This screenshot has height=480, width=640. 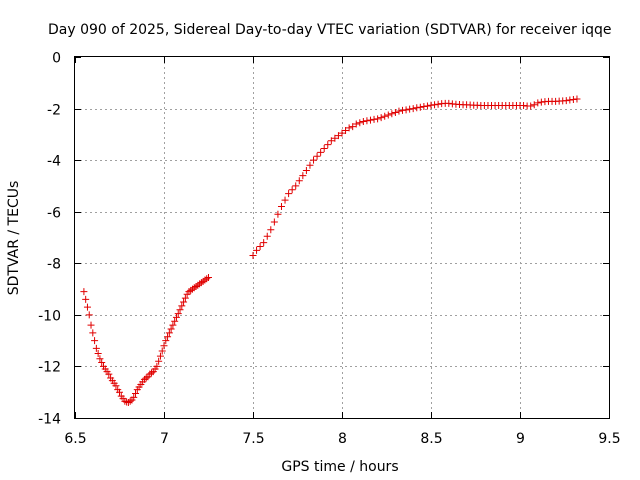 I want to click on x-tick-label: 8.5, so click(x=431, y=439).